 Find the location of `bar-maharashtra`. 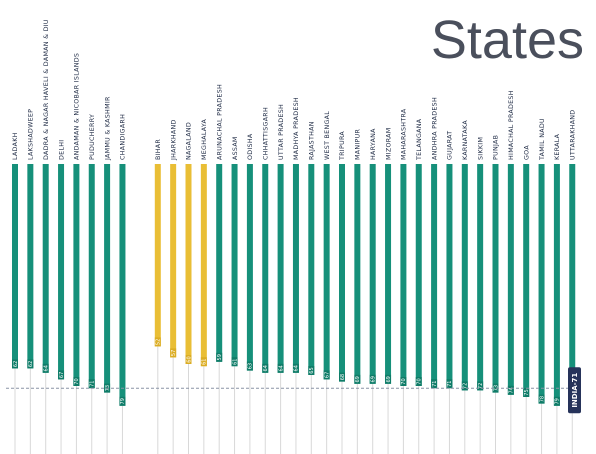

bar-maharashtra is located at coordinates (403, 275).